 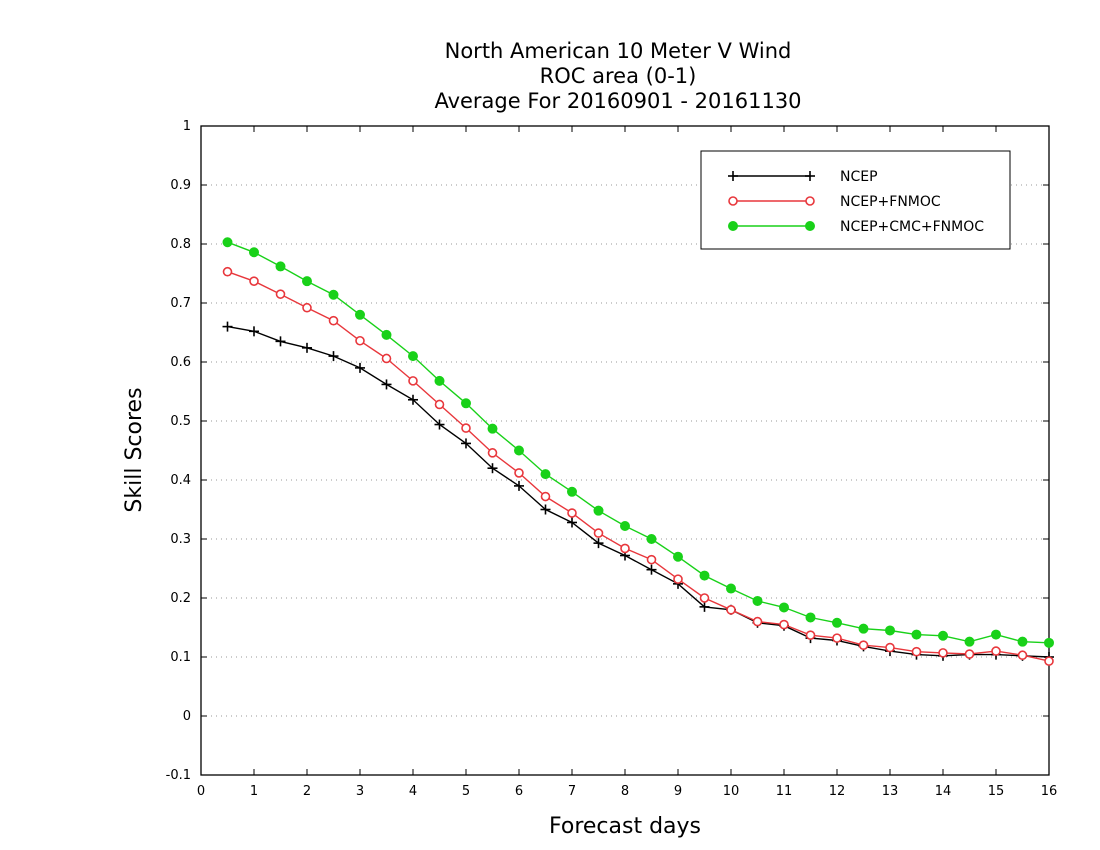 I want to click on y-axis-label: Skill Scores, so click(x=134, y=449).